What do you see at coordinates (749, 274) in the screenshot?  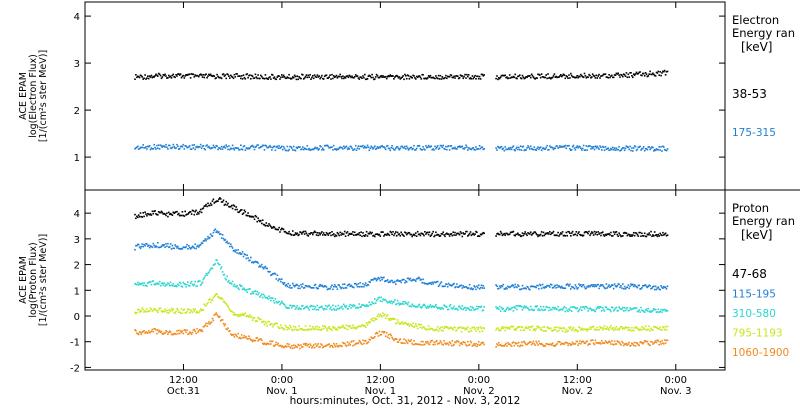 I see `proton-legend-entry: 47-68` at bounding box center [749, 274].